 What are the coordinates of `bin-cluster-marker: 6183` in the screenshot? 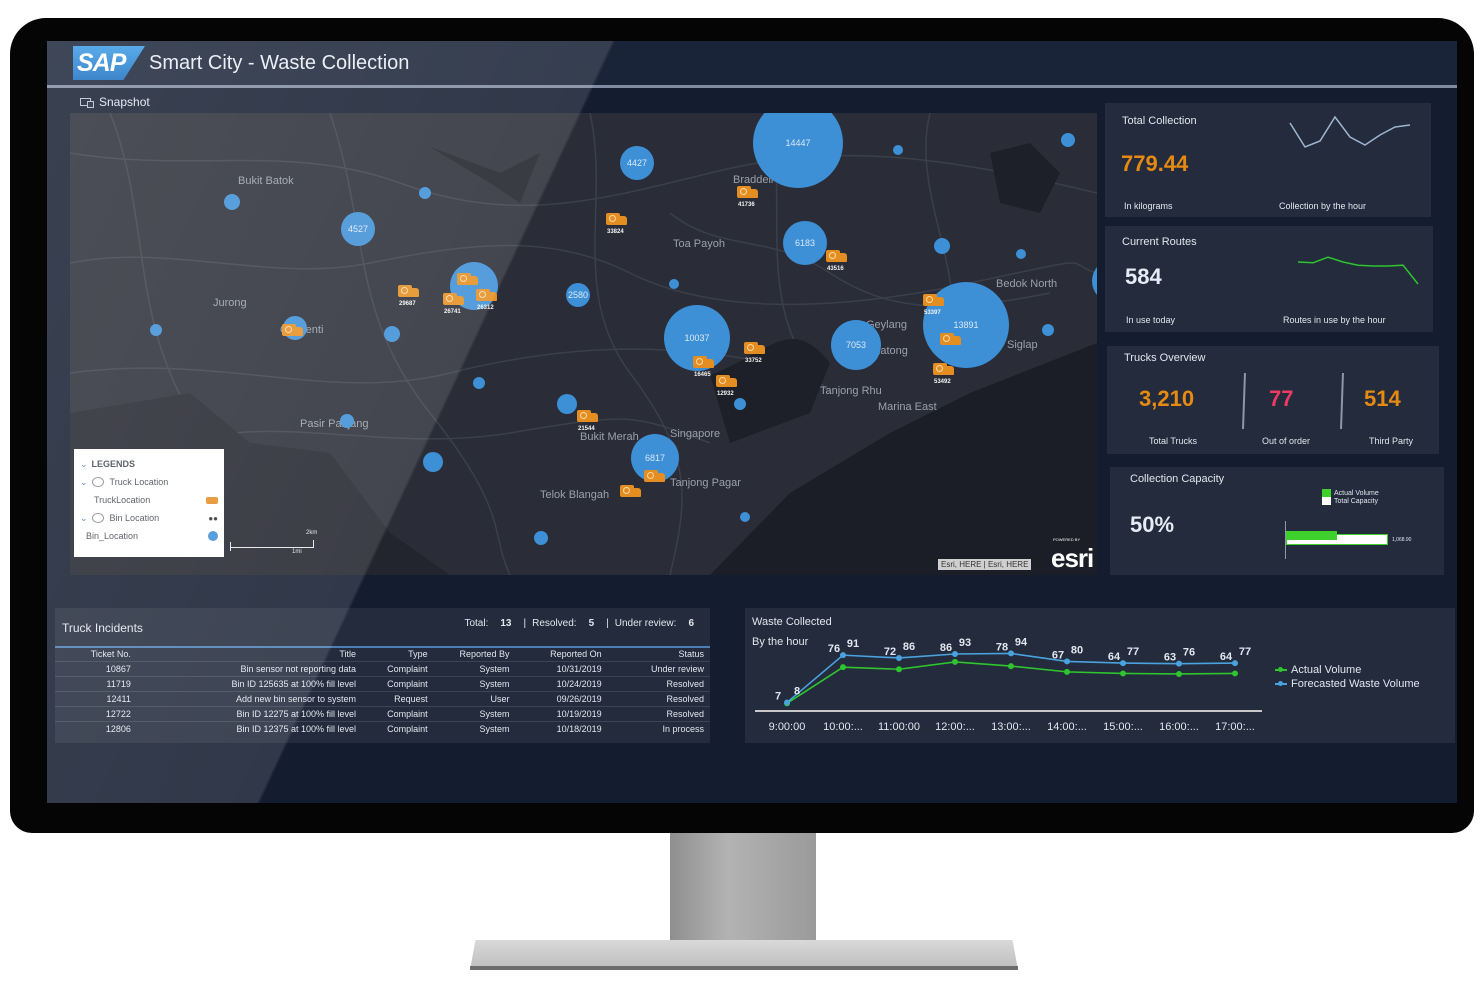 It's located at (805, 243).